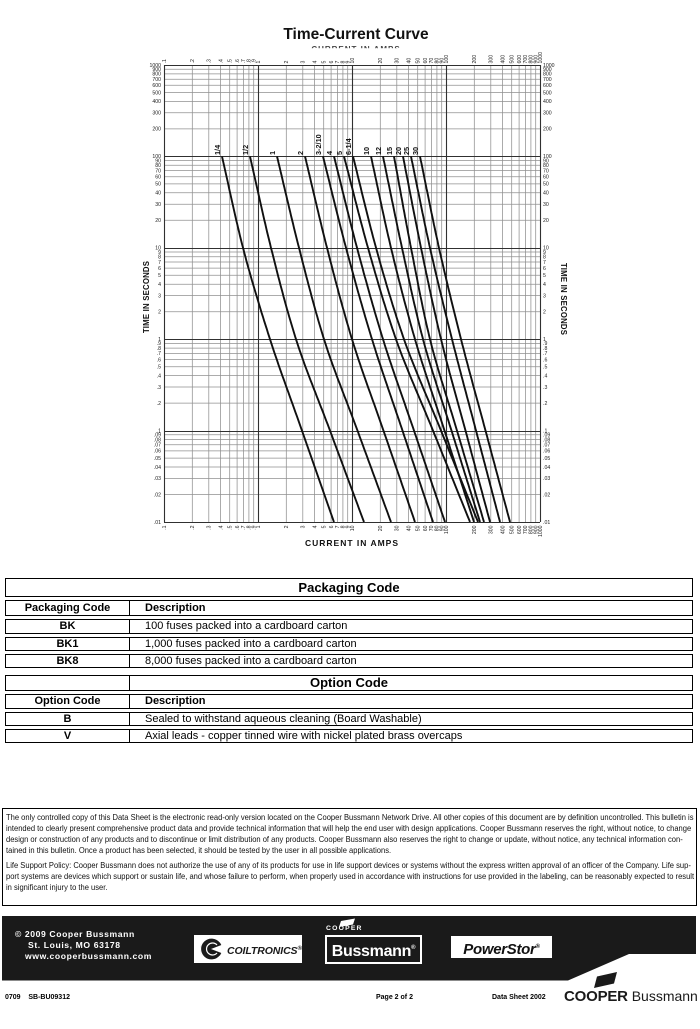  Describe the element at coordinates (318, 144) in the screenshot. I see `svg-text: 3-2/10` at that location.